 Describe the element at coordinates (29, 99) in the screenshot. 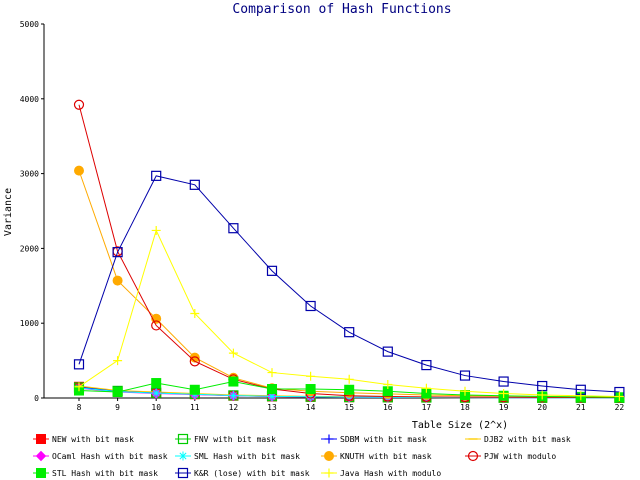

I see `y-tick-label: 4000` at that location.